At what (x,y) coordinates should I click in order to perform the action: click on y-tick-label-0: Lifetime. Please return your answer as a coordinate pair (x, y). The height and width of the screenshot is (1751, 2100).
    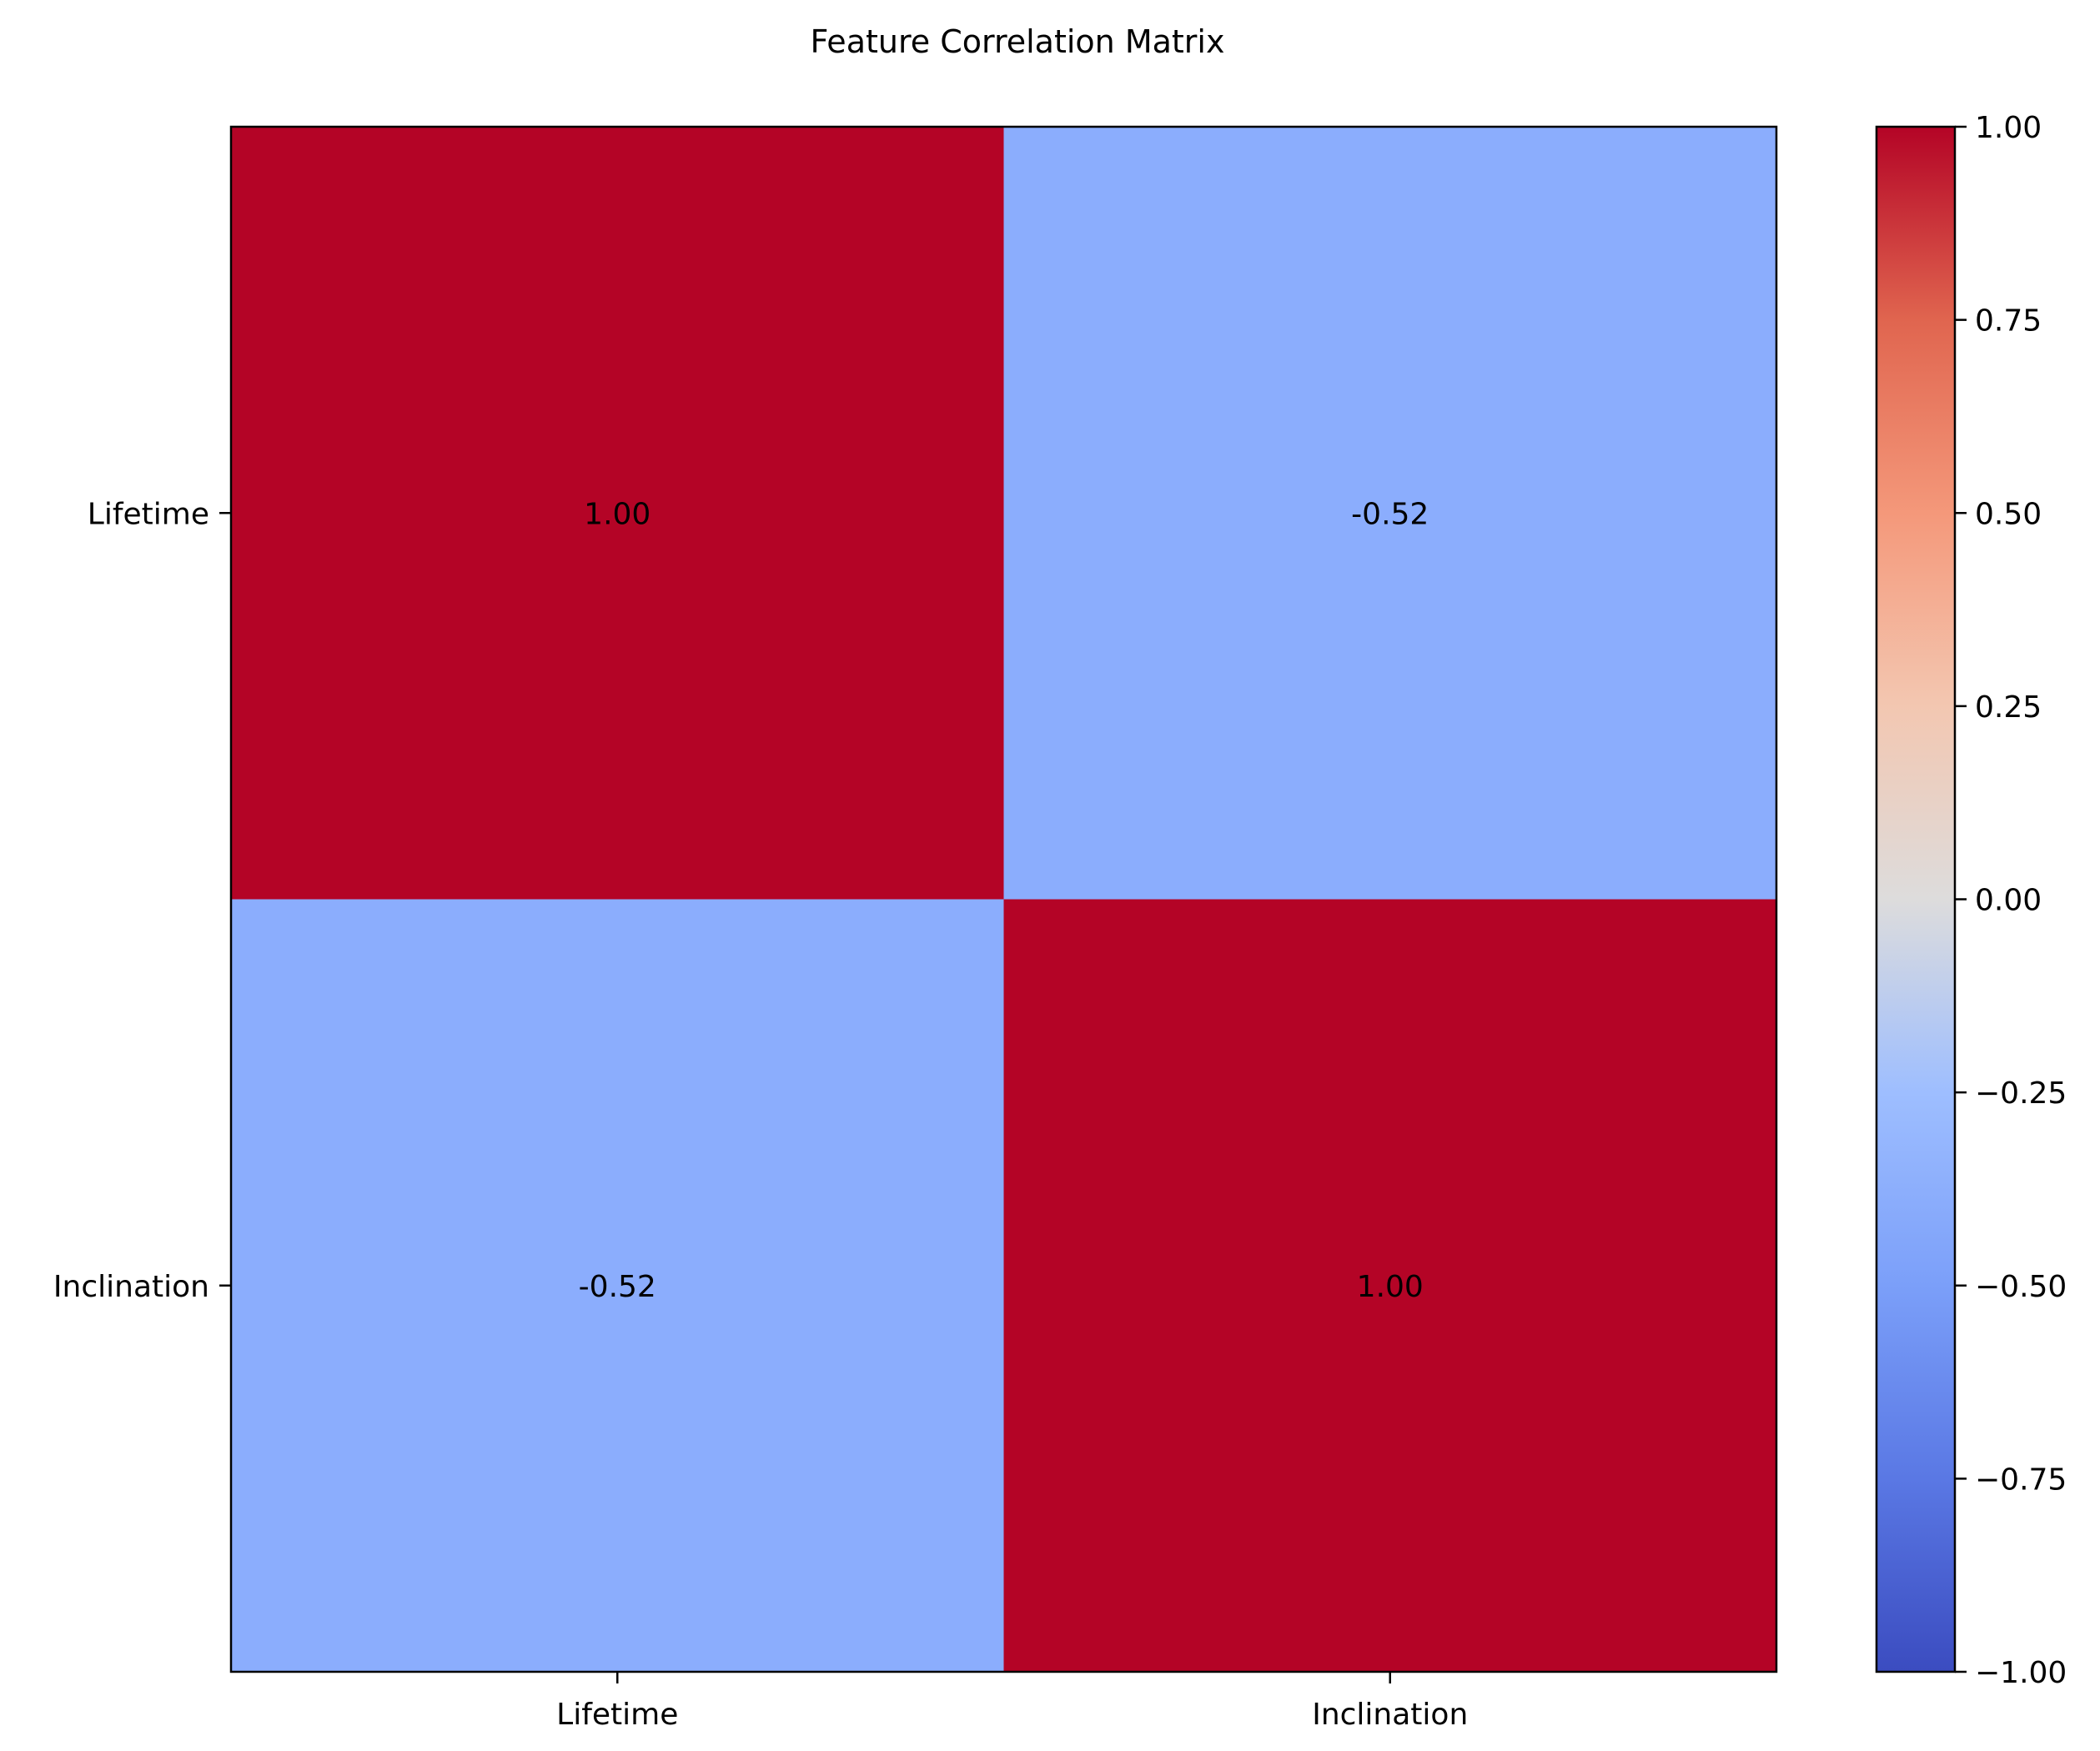
    Looking at the image, I should click on (148, 514).